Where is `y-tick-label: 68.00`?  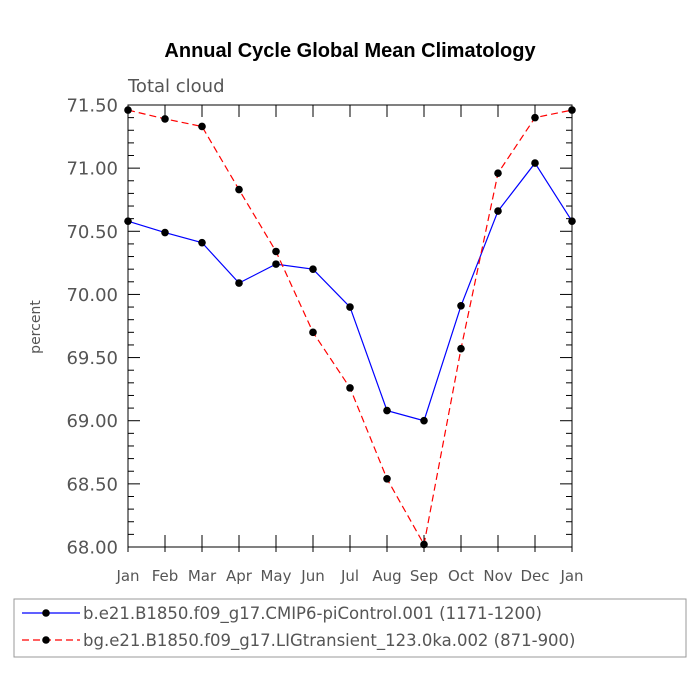 y-tick-label: 68.00 is located at coordinates (92, 548).